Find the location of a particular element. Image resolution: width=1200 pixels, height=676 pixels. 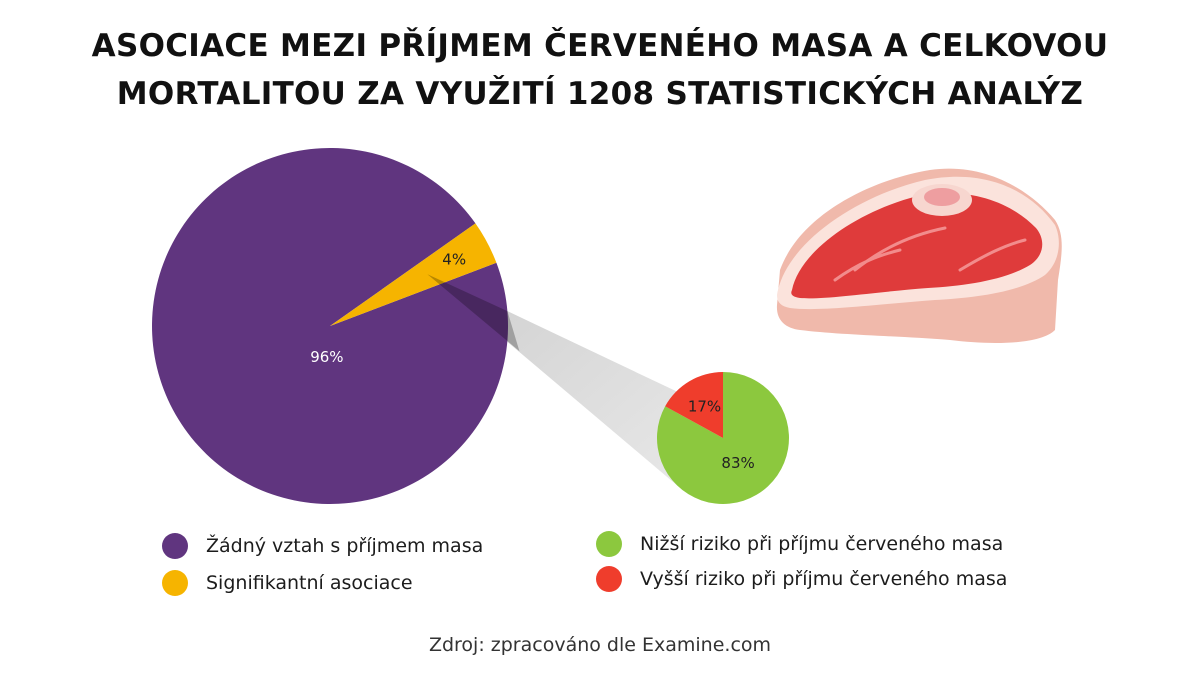

sub-pie-higher-risk-slice is located at coordinates (694, 405).